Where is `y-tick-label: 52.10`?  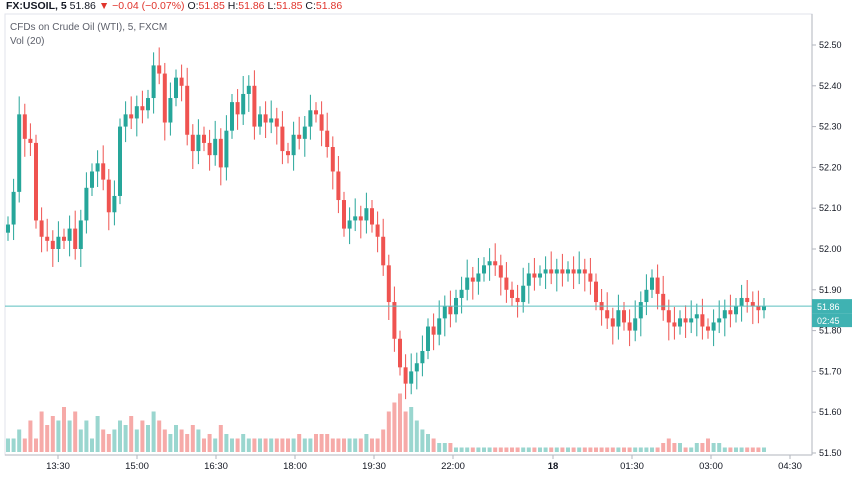 y-tick-label: 52.10 is located at coordinates (830, 208).